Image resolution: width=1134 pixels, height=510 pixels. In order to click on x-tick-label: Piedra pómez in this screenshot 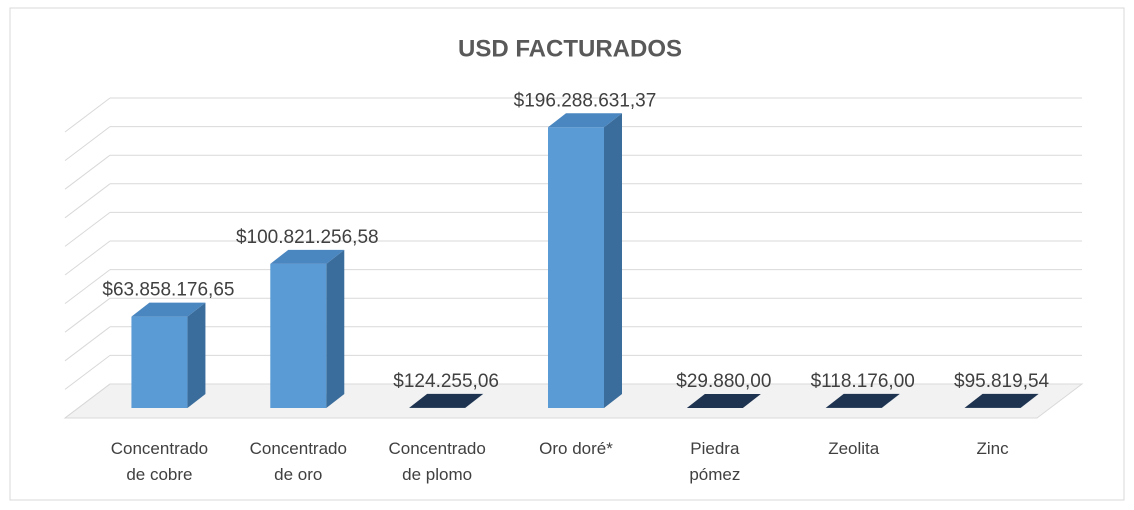, I will do `click(715, 461)`.